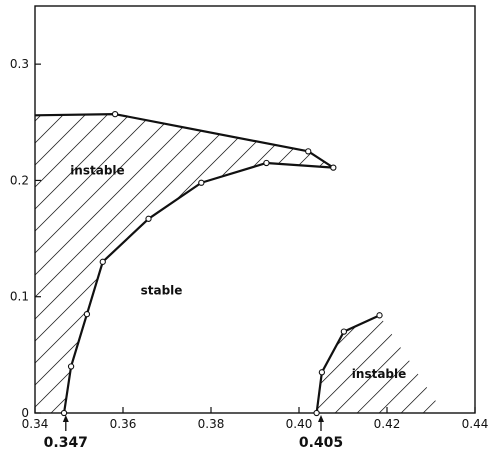 The height and width of the screenshot is (453, 503). Describe the element at coordinates (66, 443) in the screenshot. I see `marker-label: 0.347` at that location.